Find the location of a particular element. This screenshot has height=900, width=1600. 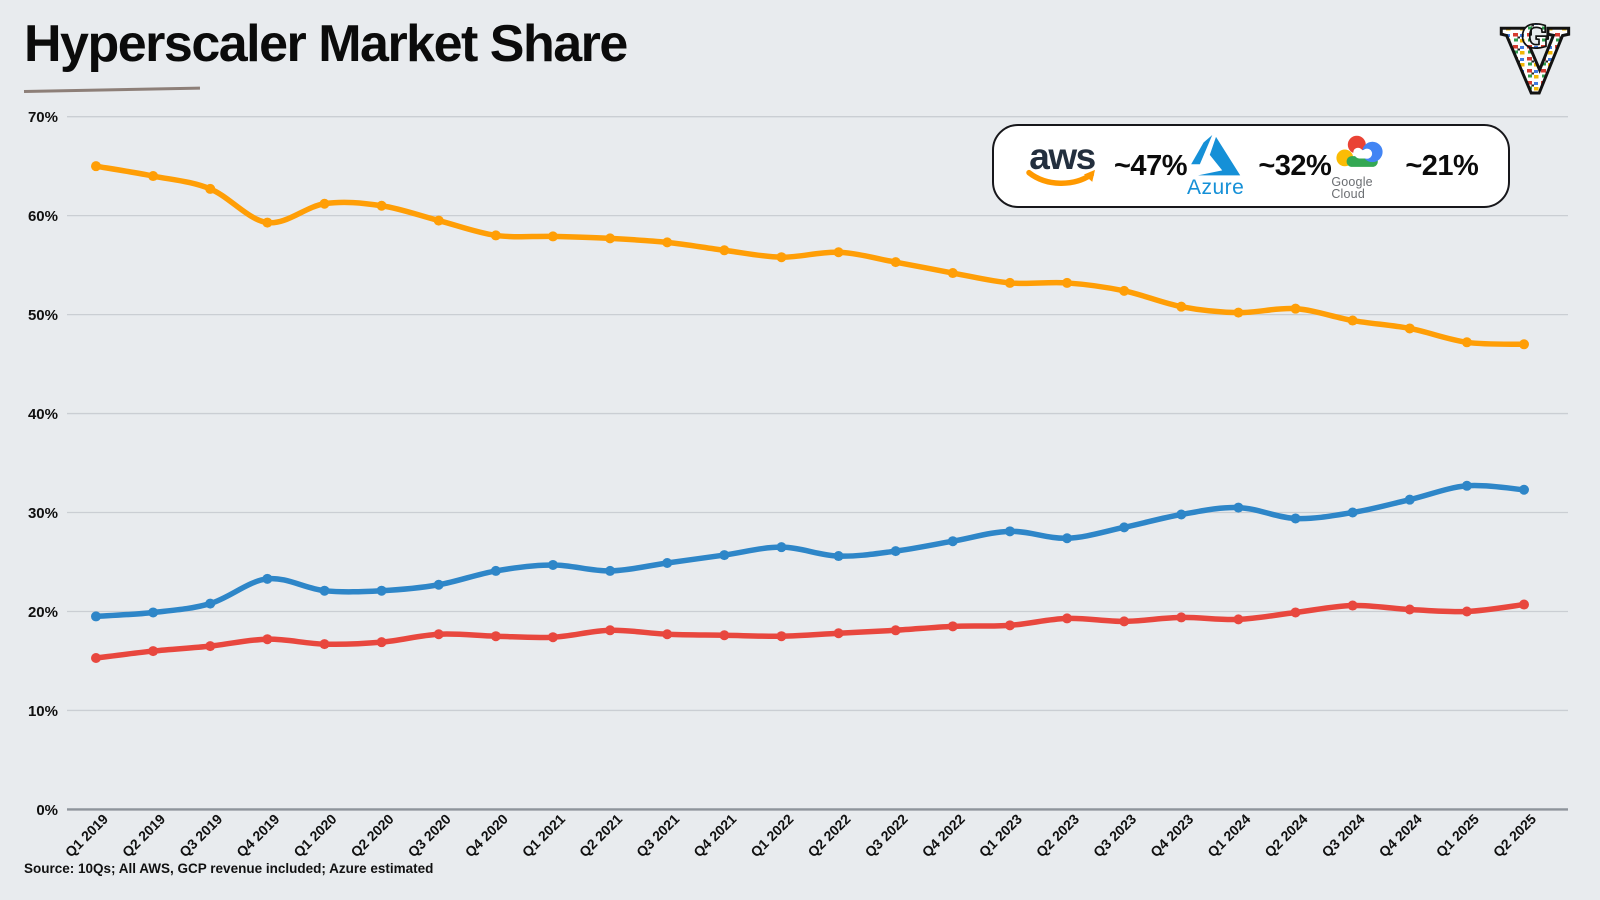

google-cloud-icon is located at coordinates (1359, 151).